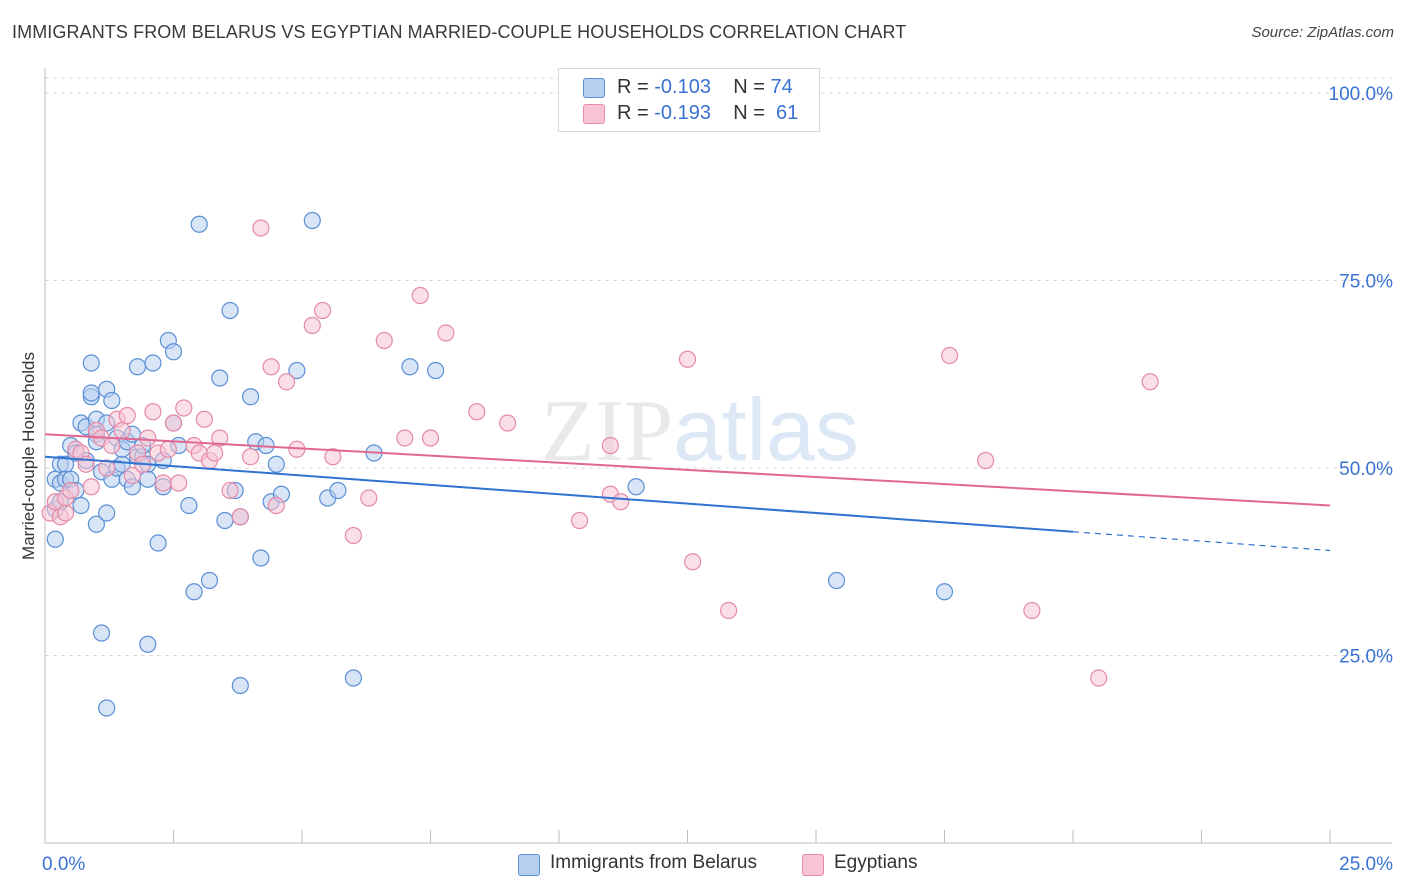 This screenshot has width=1406, height=892. I want to click on bottom-legend-swatch-belarus, so click(529, 865).